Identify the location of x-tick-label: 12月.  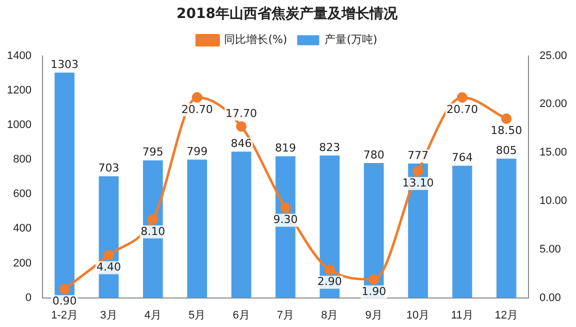
(506, 315).